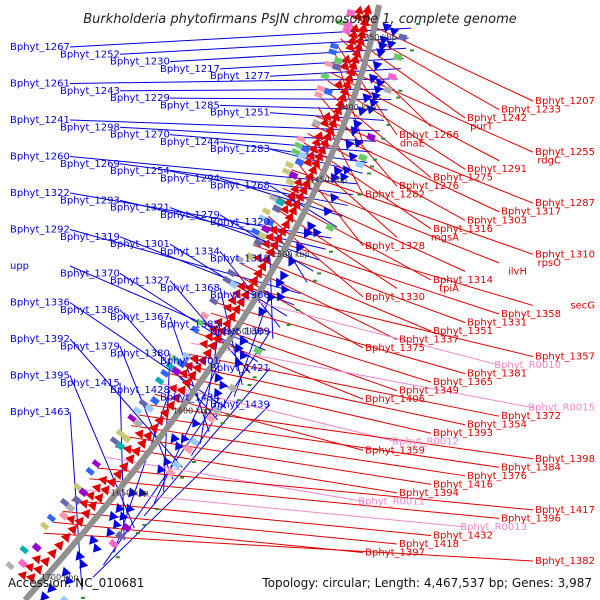  Describe the element at coordinates (240, 76) in the screenshot. I see `reverse-gene-label: Bphyt_1277` at that location.